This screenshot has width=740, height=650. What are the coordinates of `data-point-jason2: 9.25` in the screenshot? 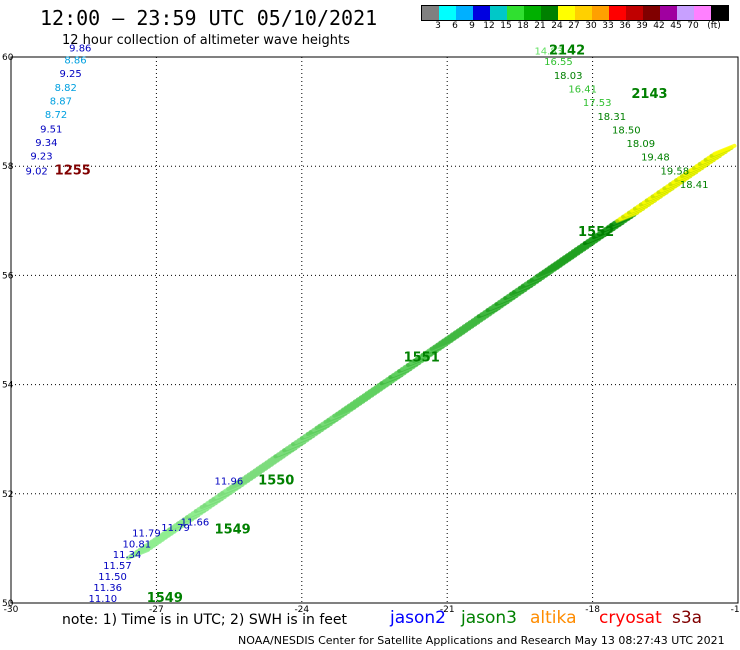 It's located at (70, 74).